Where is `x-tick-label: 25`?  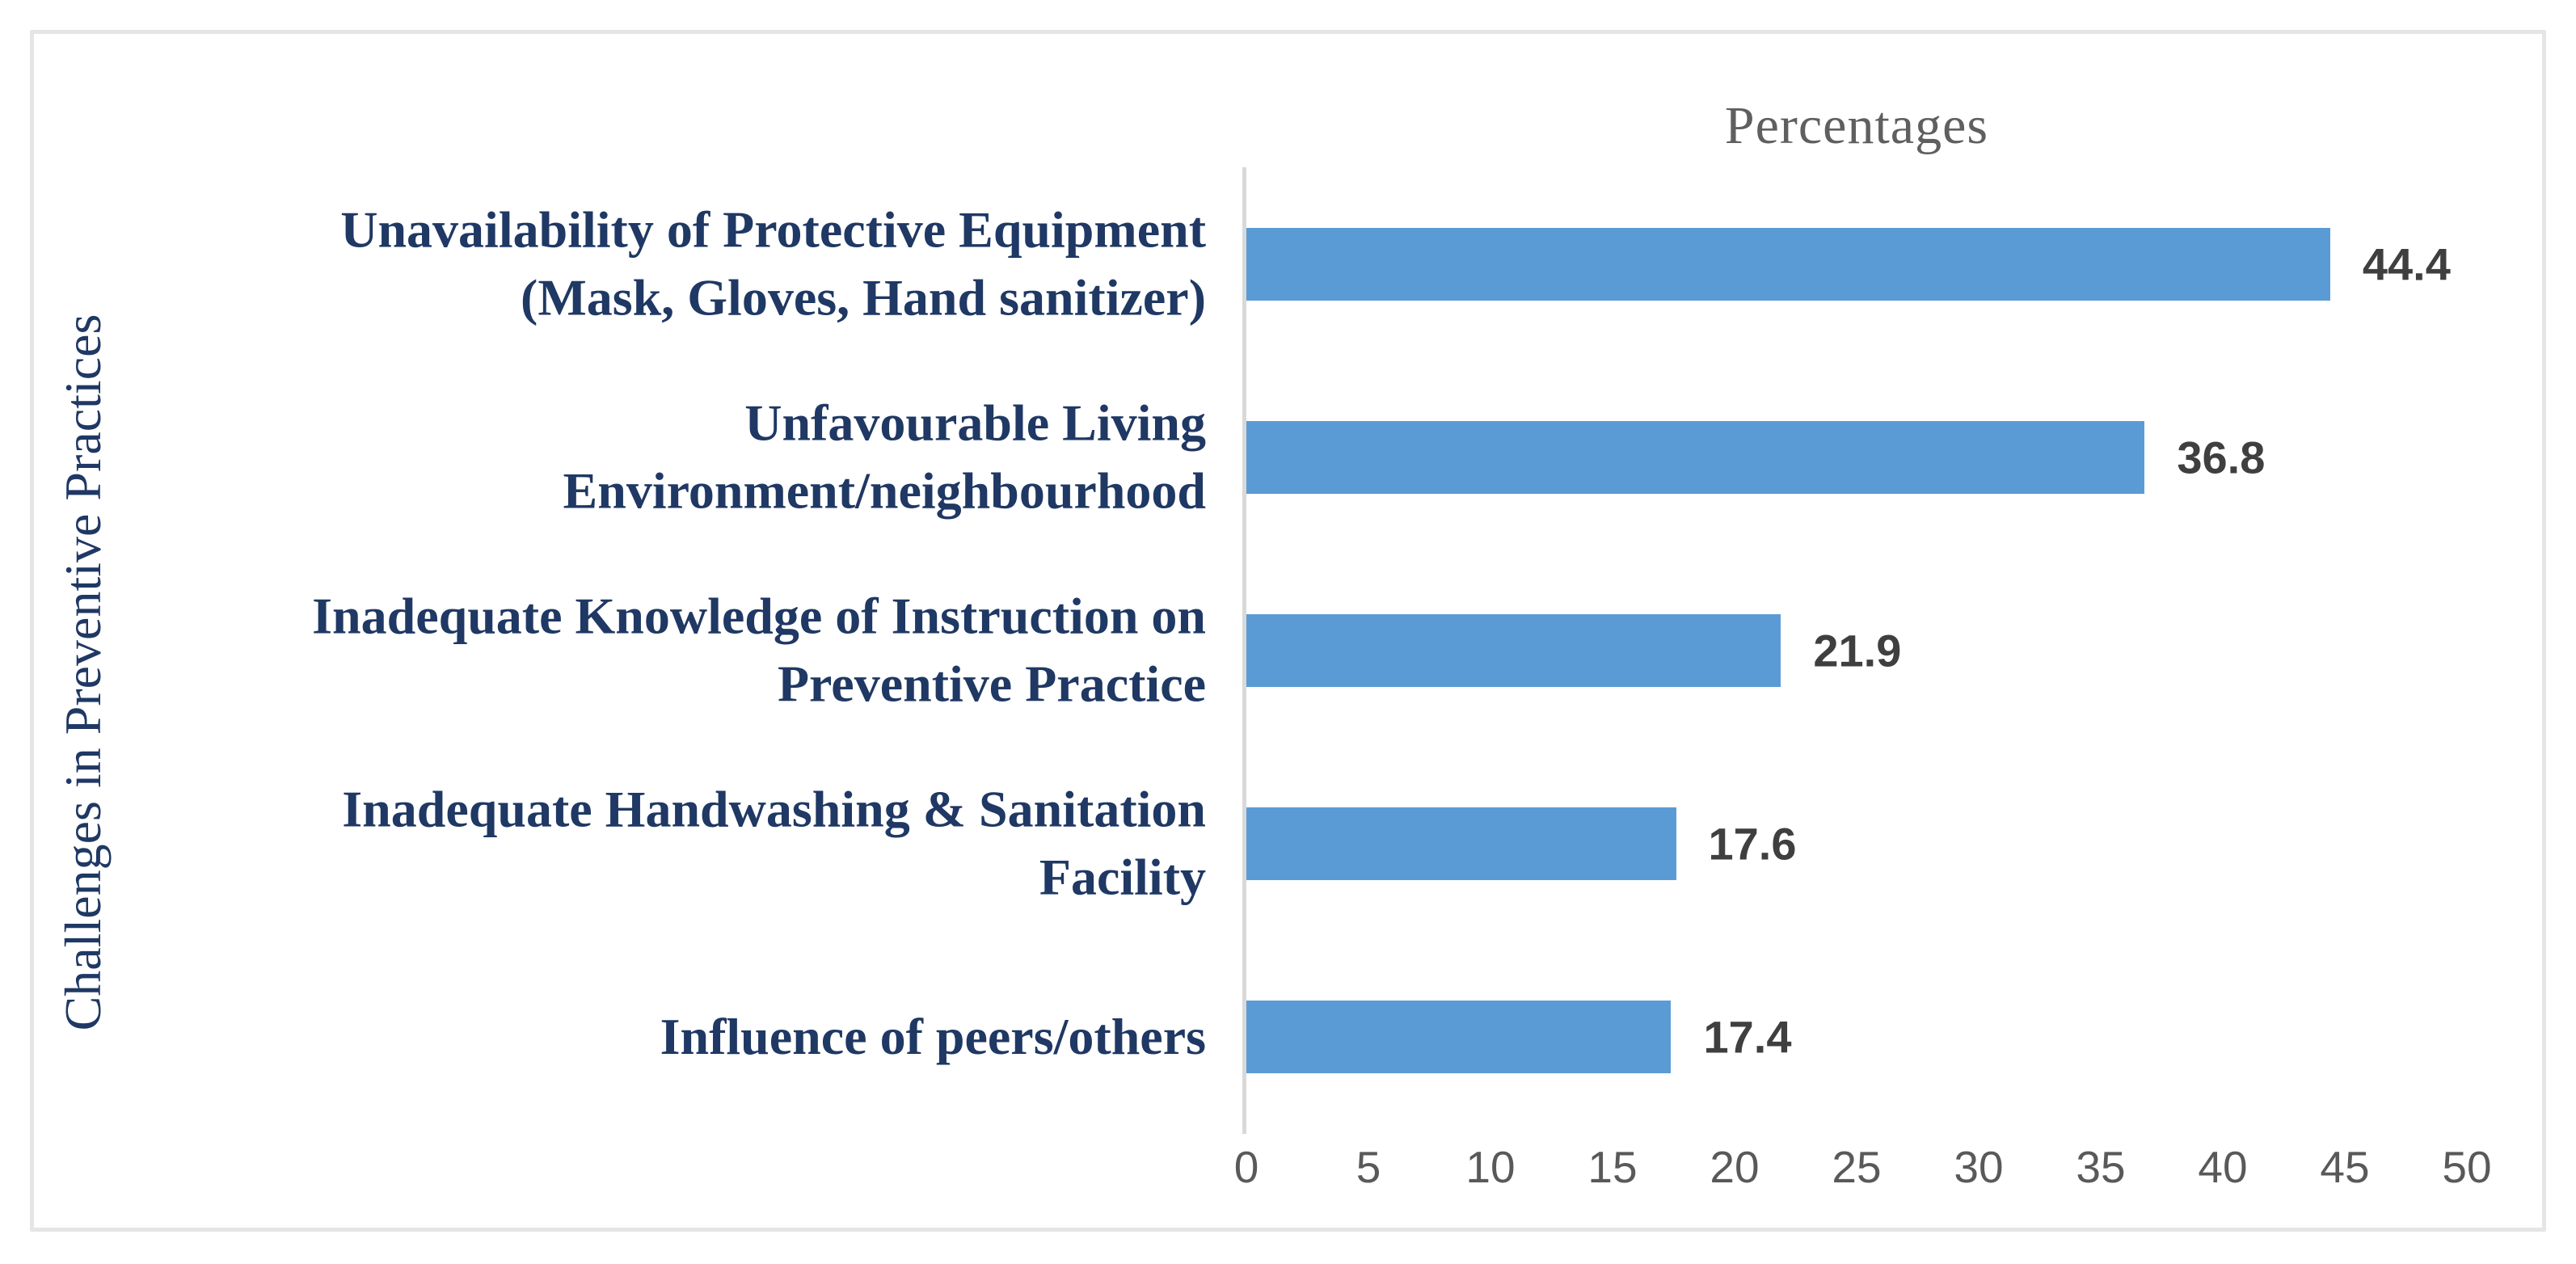 x-tick-label: 25 is located at coordinates (1857, 1167).